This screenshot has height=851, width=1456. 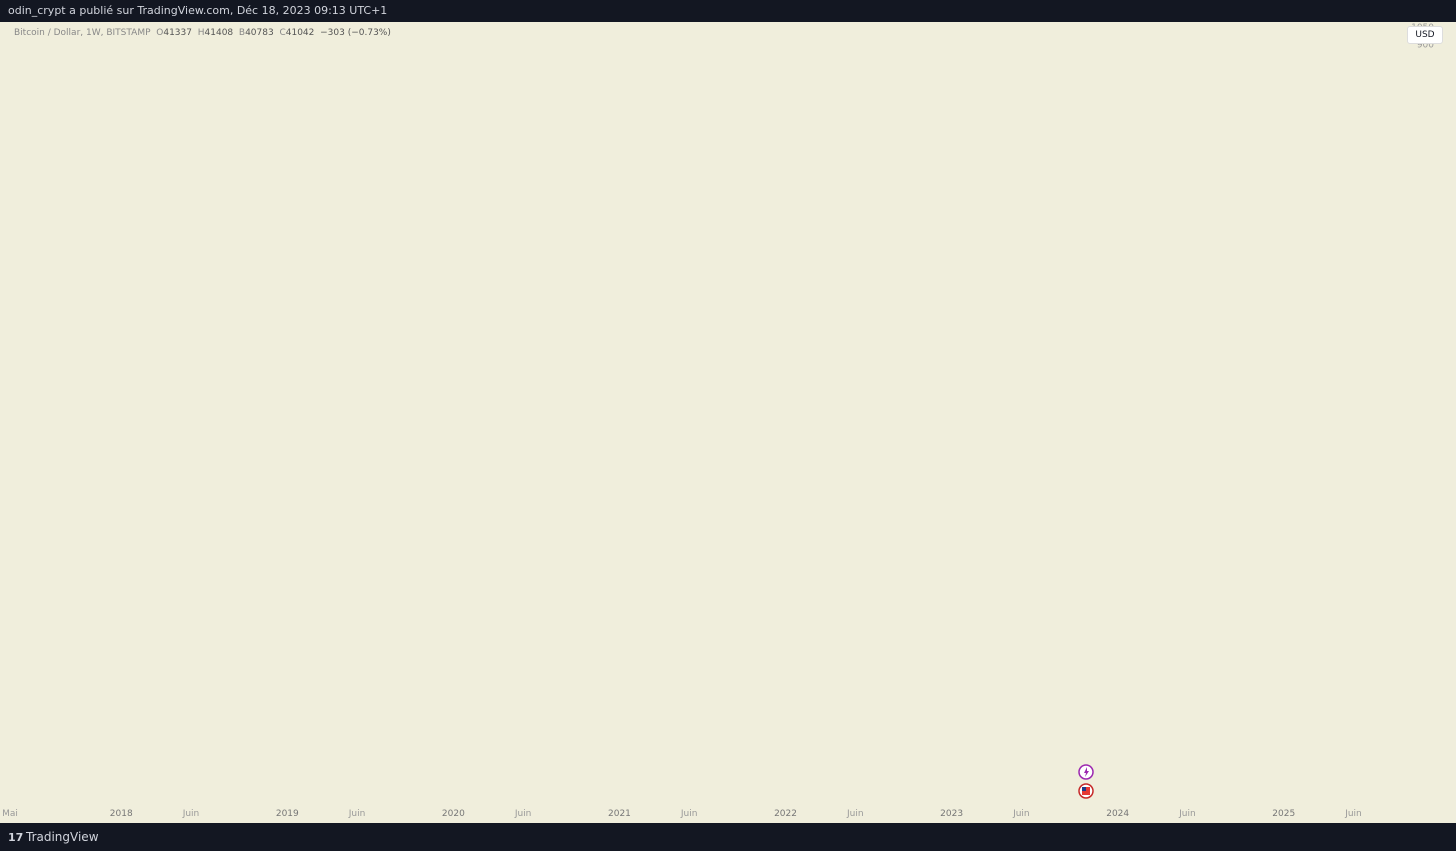 I want to click on y-tick-label: 900, so click(x=1425, y=46).